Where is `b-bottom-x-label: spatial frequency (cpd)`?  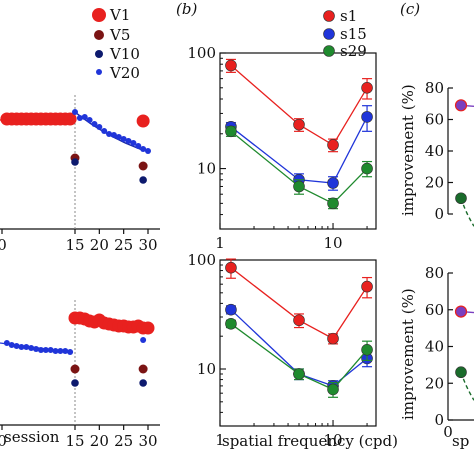
b-bottom-x-label: spatial frequency (cpd) is located at coordinates (310, 441).